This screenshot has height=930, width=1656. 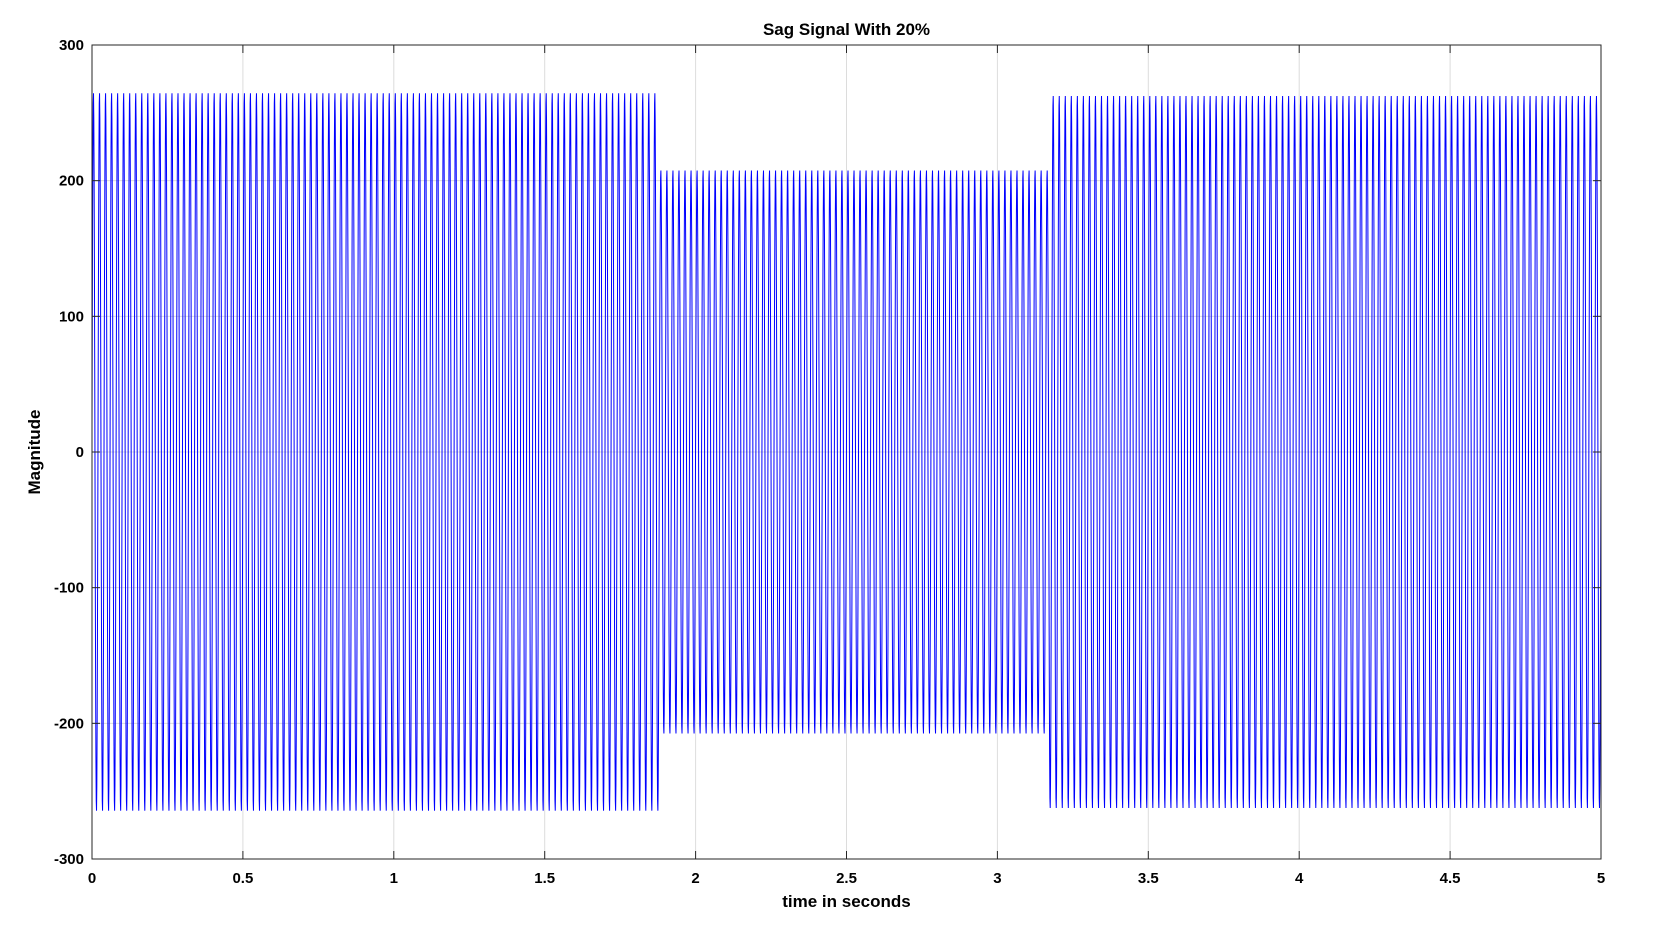 I want to click on x-tick-label: 4, so click(x=1299, y=878).